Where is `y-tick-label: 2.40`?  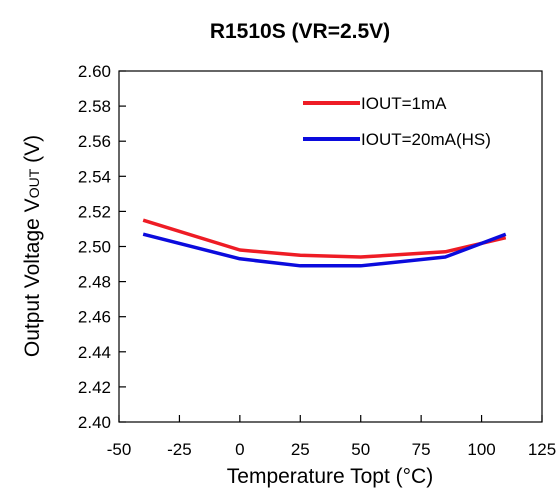
y-tick-label: 2.40 is located at coordinates (94, 422).